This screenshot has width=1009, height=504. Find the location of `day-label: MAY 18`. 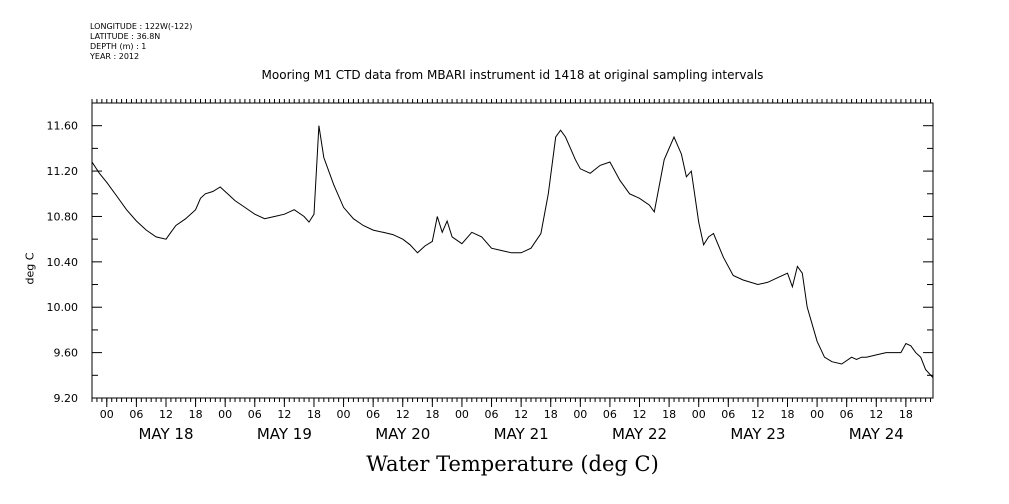

day-label: MAY 18 is located at coordinates (165, 434).